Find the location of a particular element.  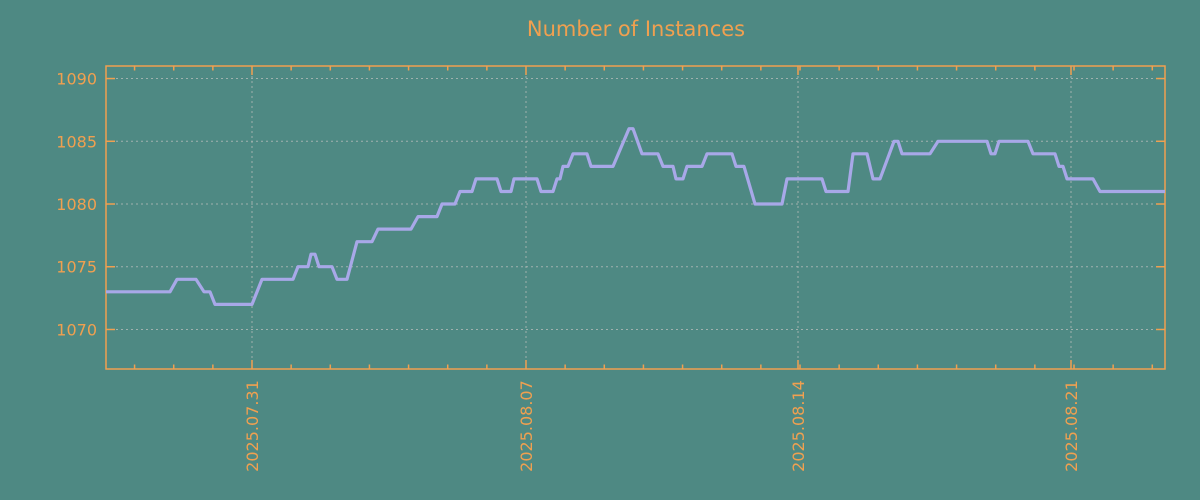

x-tick-label: 2025.08.14 is located at coordinates (798, 426).